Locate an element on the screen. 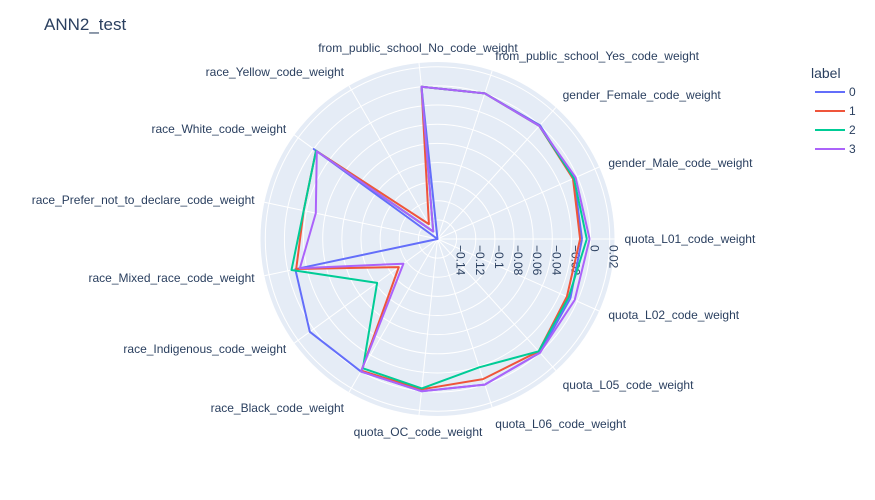 This screenshot has width=875, height=500. legend-title: label is located at coordinates (826, 73).